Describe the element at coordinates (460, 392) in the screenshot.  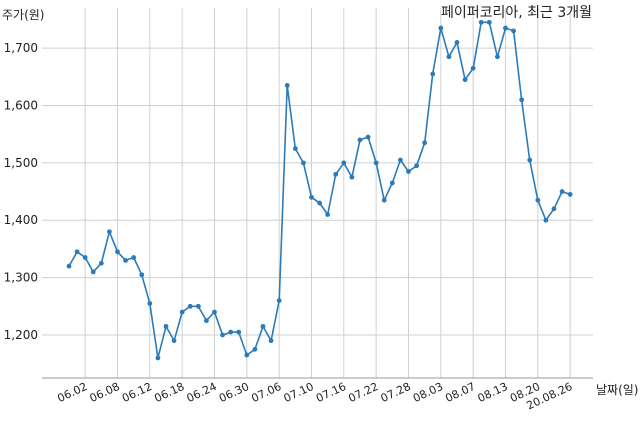
I see `x-tick-label: 08.07` at that location.